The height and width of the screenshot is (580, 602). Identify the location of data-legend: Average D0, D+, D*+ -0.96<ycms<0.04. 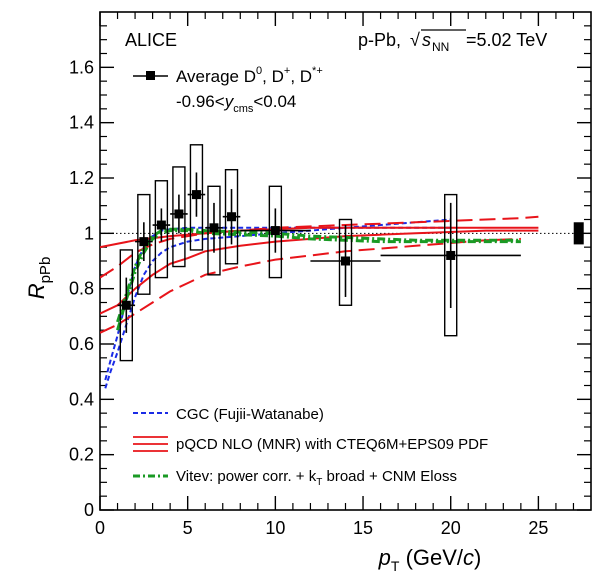
(228, 90).